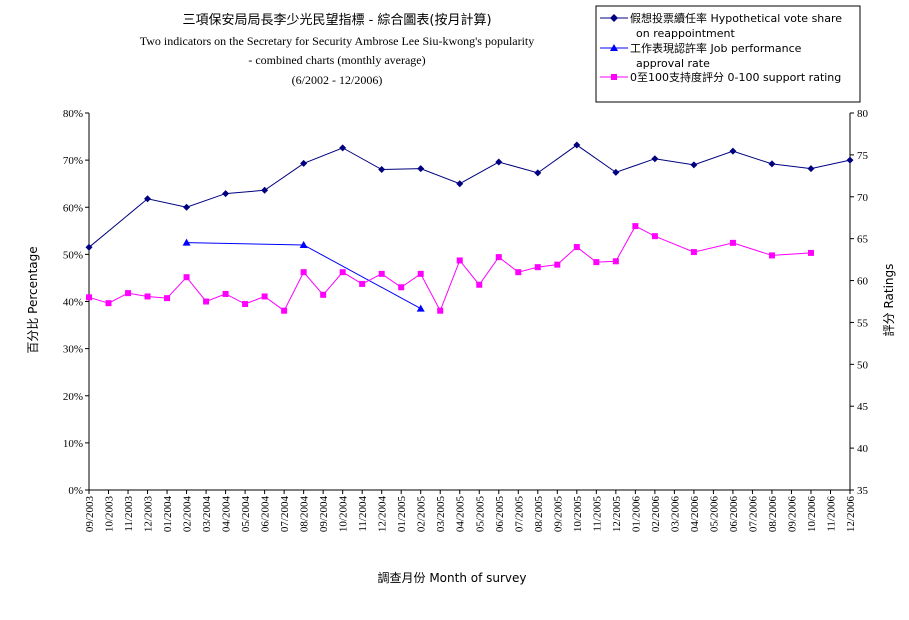 This screenshot has height=620, width=909. Describe the element at coordinates (402, 514) in the screenshot. I see `x-tick-label: 01/2005` at that location.